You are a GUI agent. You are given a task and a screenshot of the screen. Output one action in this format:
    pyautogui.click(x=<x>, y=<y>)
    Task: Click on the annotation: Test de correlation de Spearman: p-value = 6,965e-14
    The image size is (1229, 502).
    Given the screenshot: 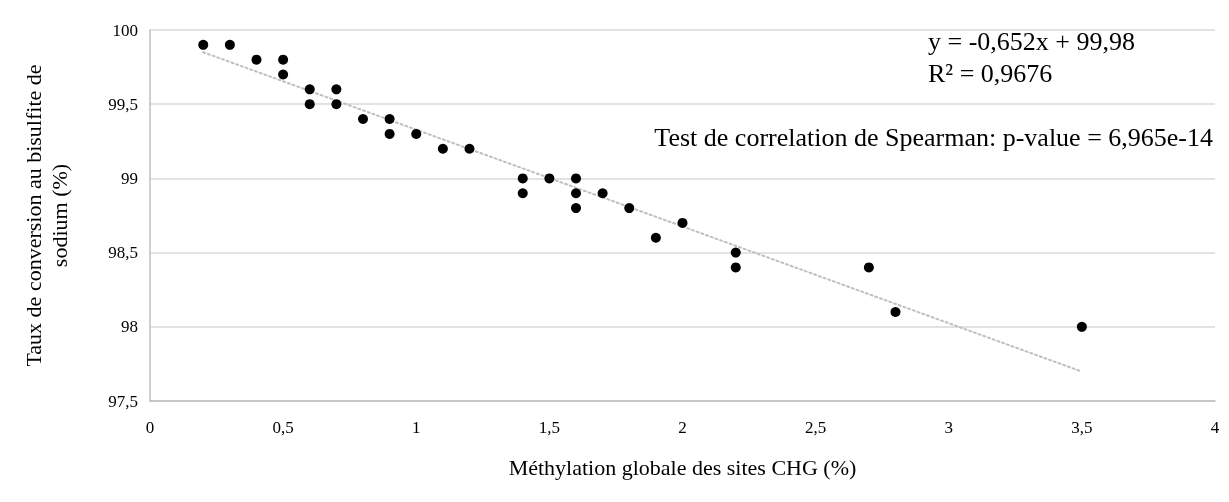 What is the action you would take?
    pyautogui.click(x=934, y=137)
    